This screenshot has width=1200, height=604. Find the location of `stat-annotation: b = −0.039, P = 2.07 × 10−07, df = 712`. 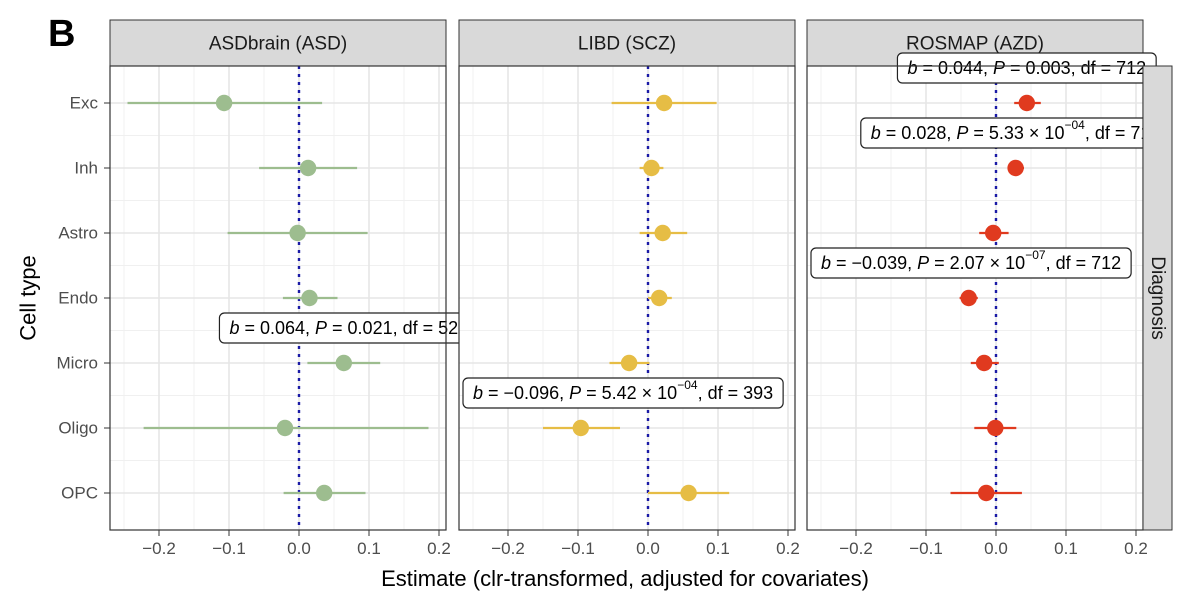

stat-annotation: b = −0.039, P = 2.07 × 10−07, df = 712 is located at coordinates (971, 263).